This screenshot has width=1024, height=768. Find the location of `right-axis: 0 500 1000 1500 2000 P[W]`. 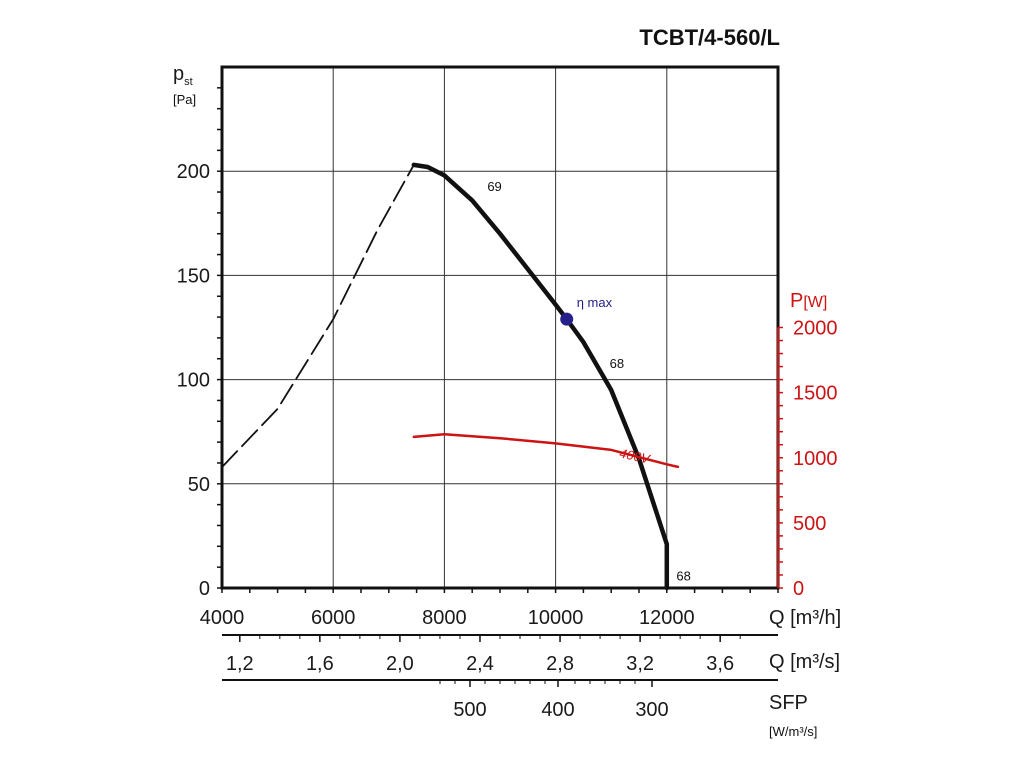

right-axis: 0 500 1000 1500 2000 P[W] is located at coordinates (807, 445).